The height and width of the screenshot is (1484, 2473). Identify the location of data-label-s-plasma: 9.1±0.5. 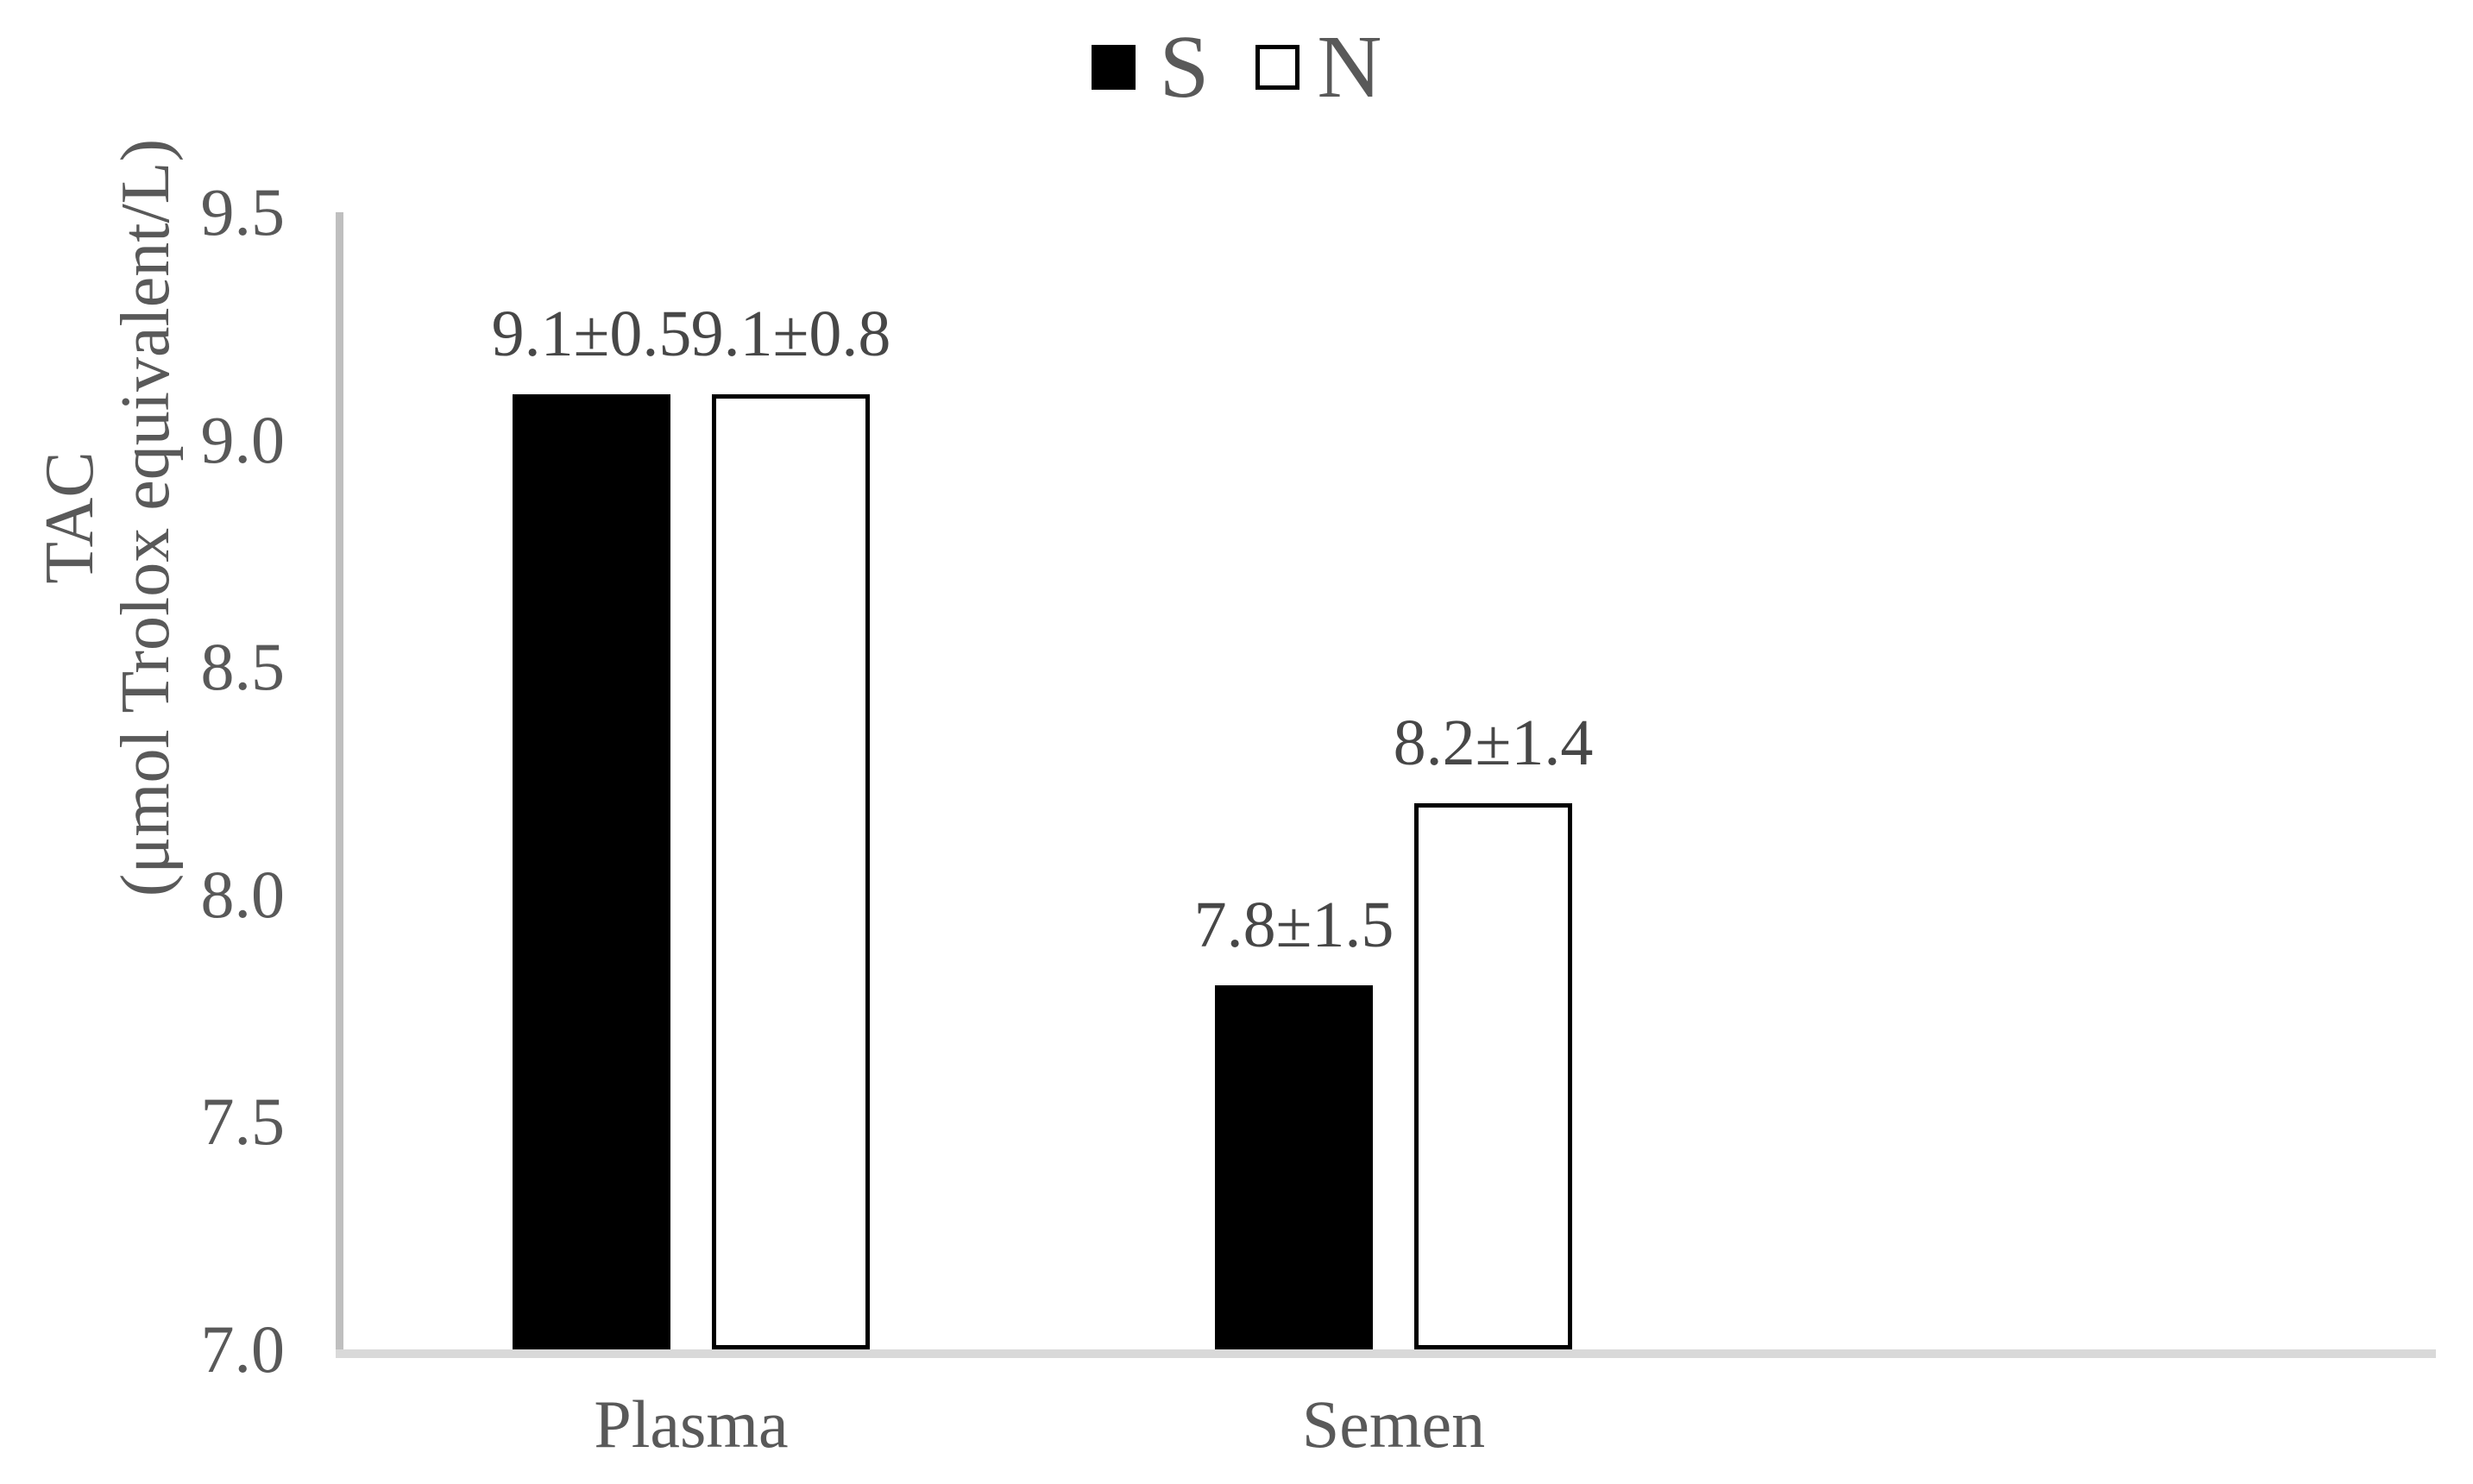
(592, 333).